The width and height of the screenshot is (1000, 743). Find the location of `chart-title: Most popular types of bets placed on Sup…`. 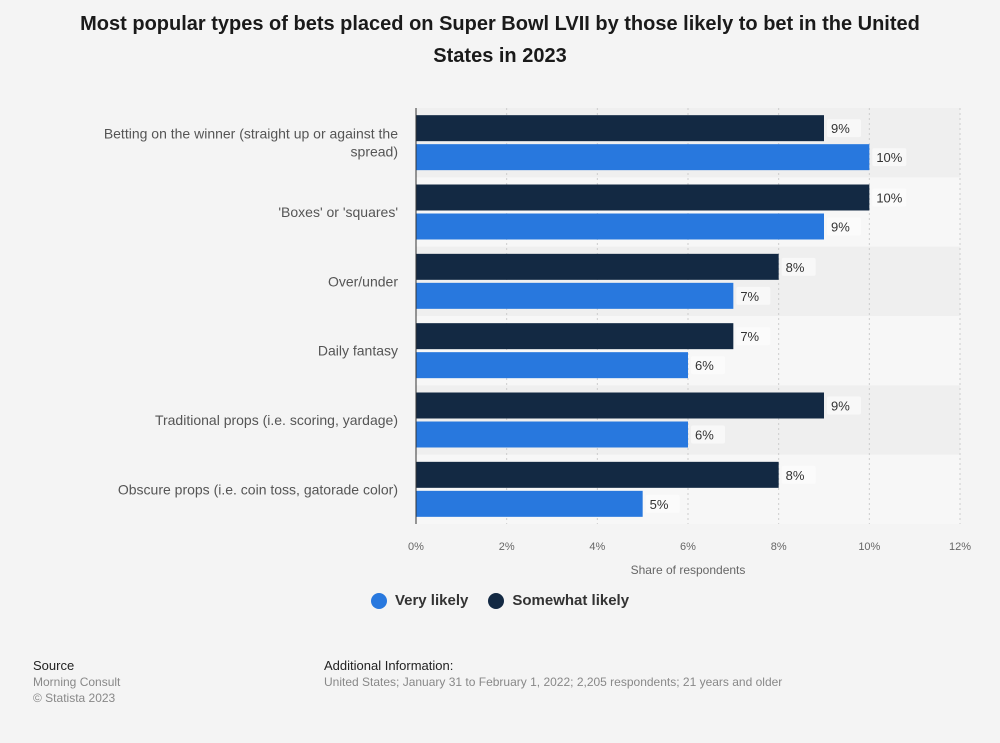

chart-title: Most popular types of bets placed on Sup… is located at coordinates (500, 40).